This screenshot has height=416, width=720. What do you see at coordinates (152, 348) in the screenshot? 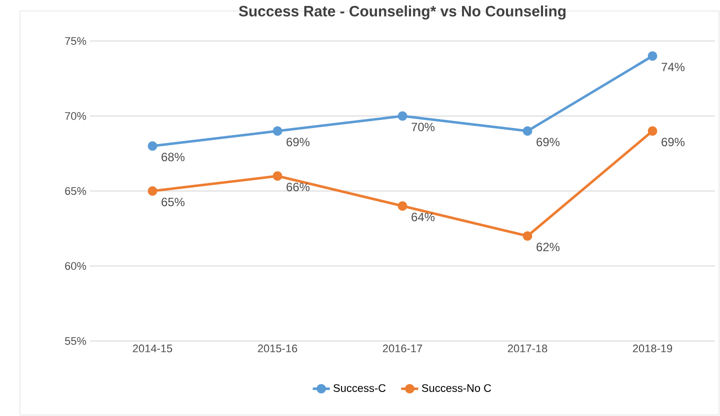
I see `x-tick-label: 2014-15` at bounding box center [152, 348].